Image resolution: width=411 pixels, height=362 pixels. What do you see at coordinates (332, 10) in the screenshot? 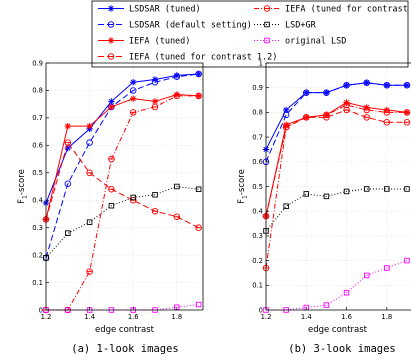
I see `legend-entry-iefa-tuned-for-contrast-1-9: IEFA (tuned for contrast 1.9)` at bounding box center [332, 10].